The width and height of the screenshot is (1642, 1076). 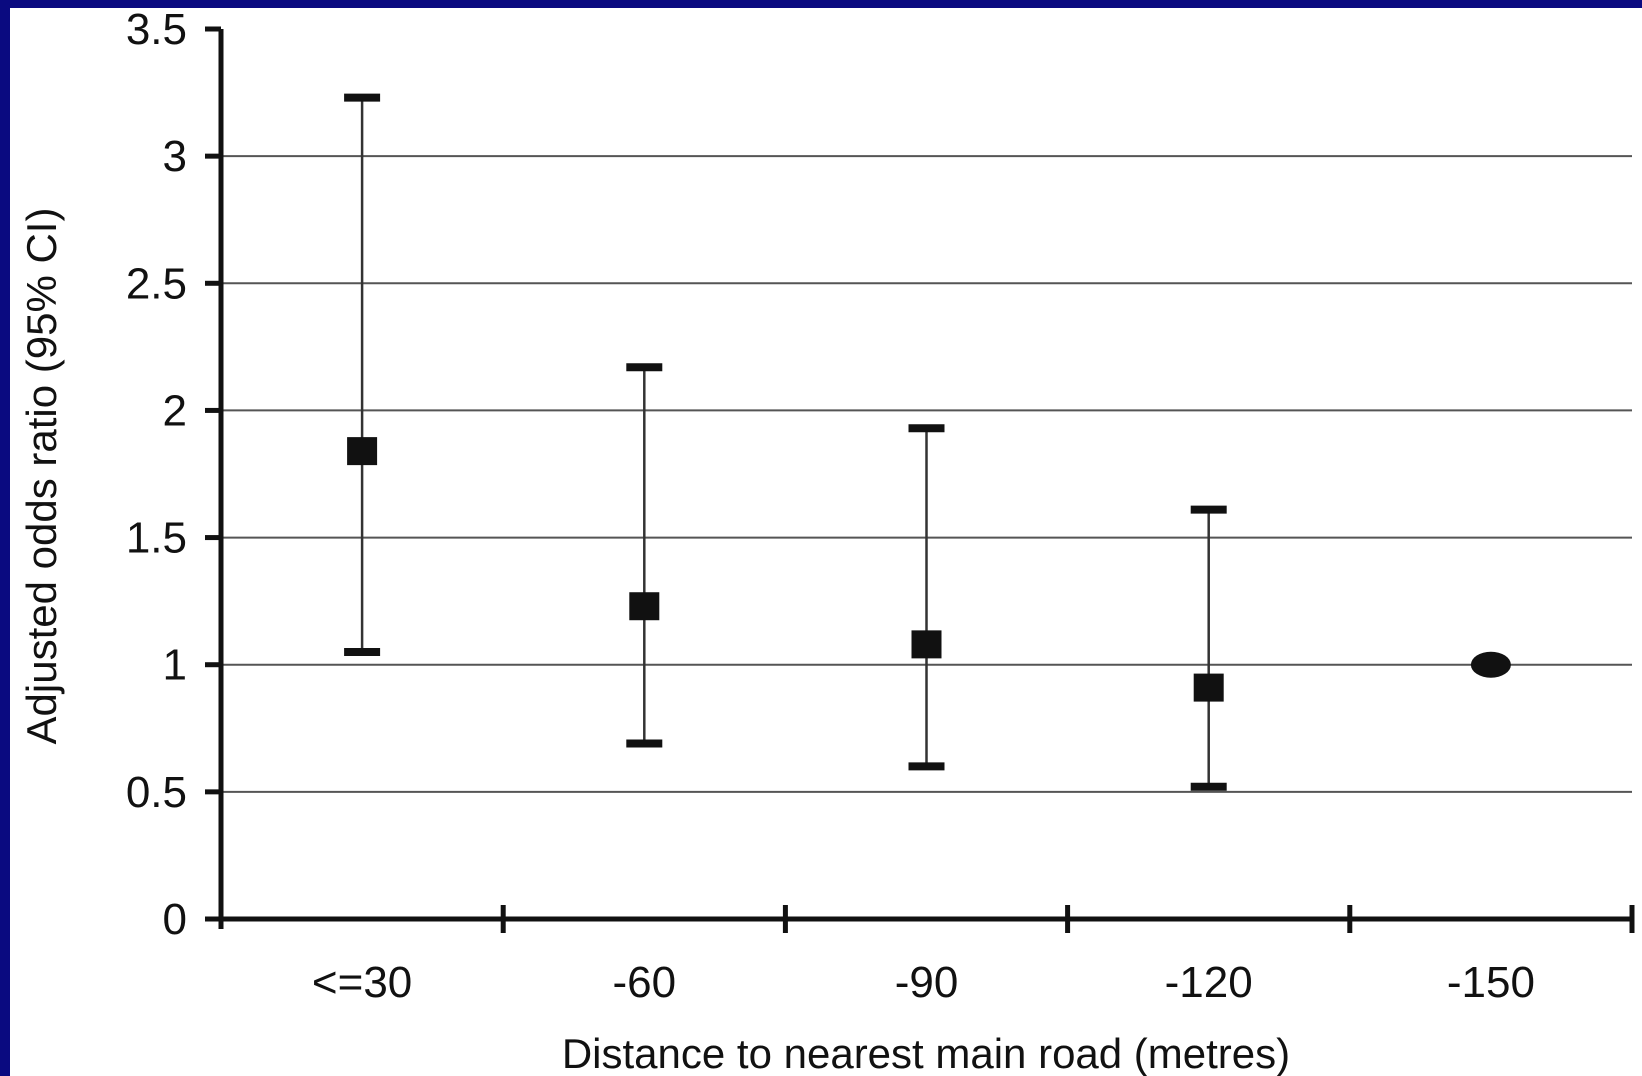 I want to click on x-tick-label: -60, so click(x=645, y=982).